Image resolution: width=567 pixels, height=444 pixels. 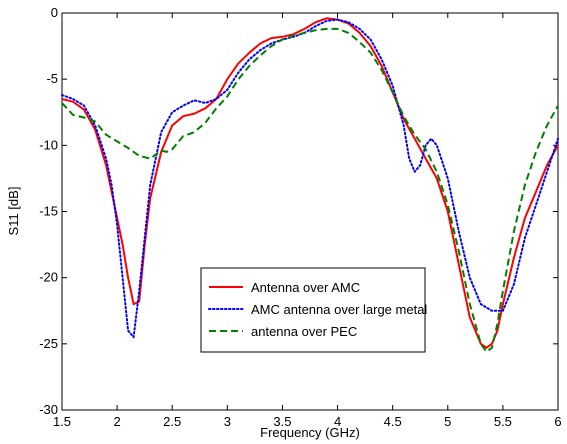 What do you see at coordinates (62, 421) in the screenshot?
I see `x-tick-label: 1.5` at bounding box center [62, 421].